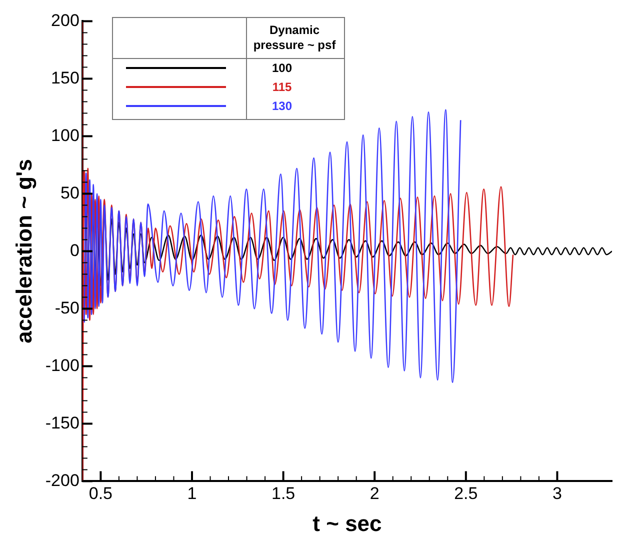 Image resolution: width=626 pixels, height=550 pixels. Describe the element at coordinates (347, 523) in the screenshot. I see `x-axis-title: t ~ sec` at that location.